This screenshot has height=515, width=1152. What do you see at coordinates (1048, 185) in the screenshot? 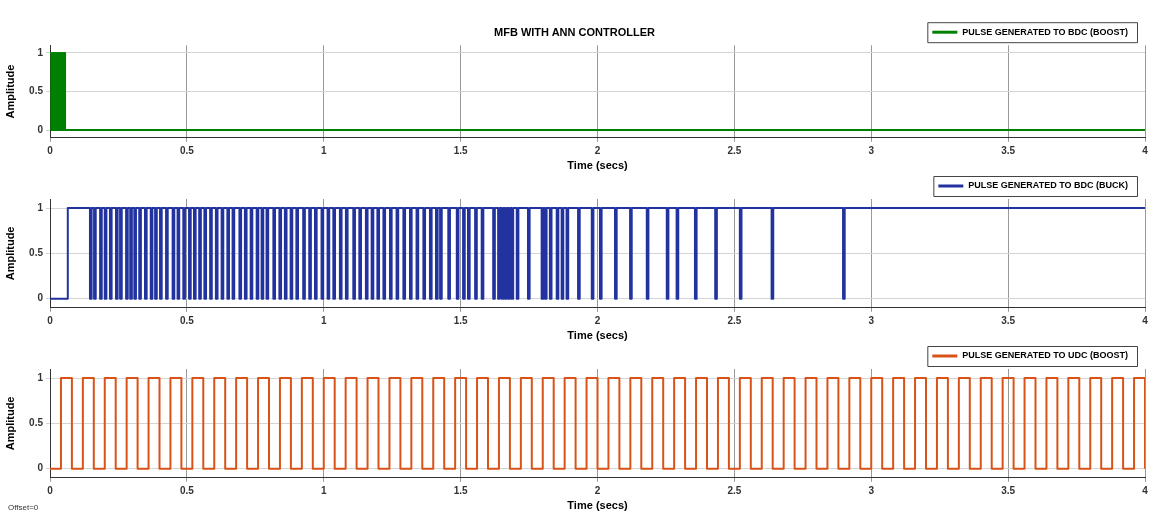
I see `legend-label: PULSE GENERATED TO BDC (BUCK)` at bounding box center [1048, 185].